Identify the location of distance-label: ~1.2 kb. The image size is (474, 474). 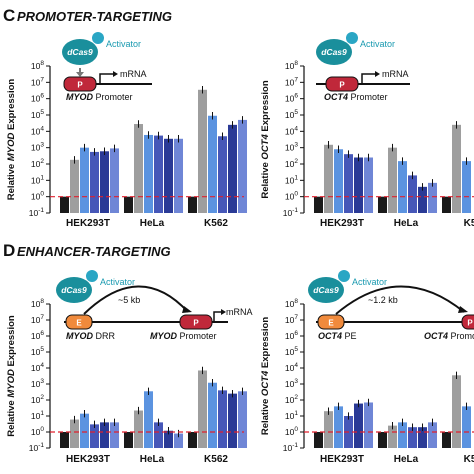
(383, 300).